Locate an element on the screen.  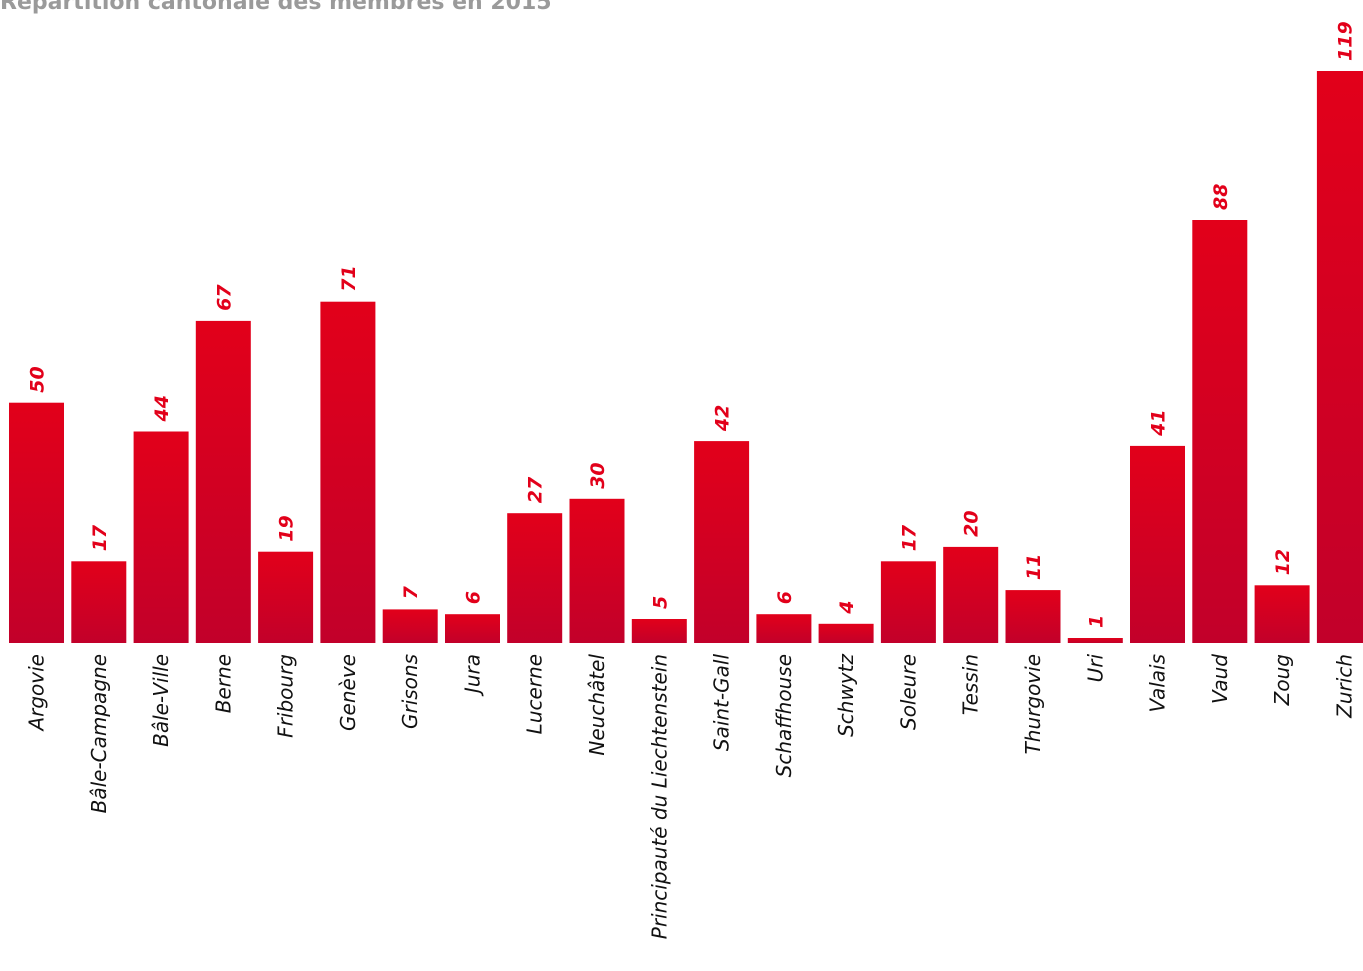
category-label: Argovie is located at coordinates (37, 693).